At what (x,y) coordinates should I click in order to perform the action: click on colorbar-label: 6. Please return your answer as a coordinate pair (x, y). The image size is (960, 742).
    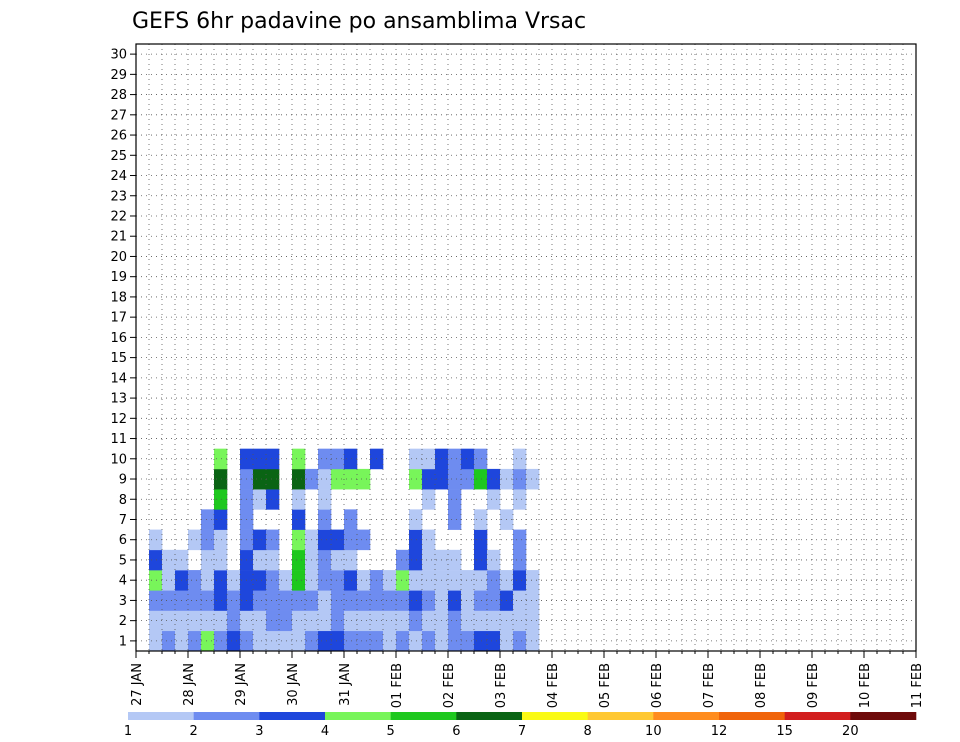
    Looking at the image, I should click on (456, 731).